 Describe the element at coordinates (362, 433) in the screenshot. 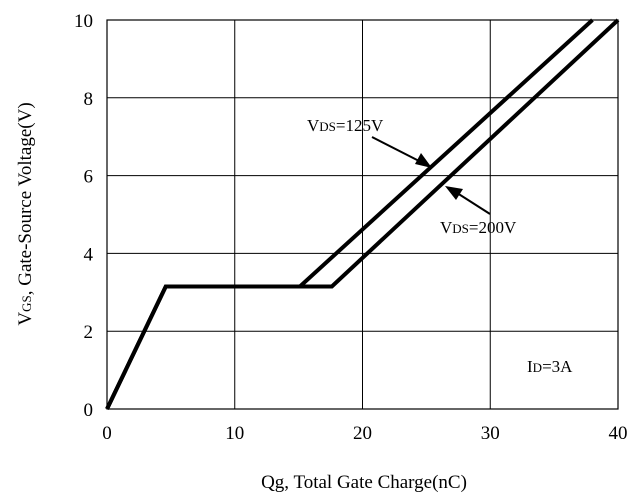

I see `x-tick-label: 20` at that location.